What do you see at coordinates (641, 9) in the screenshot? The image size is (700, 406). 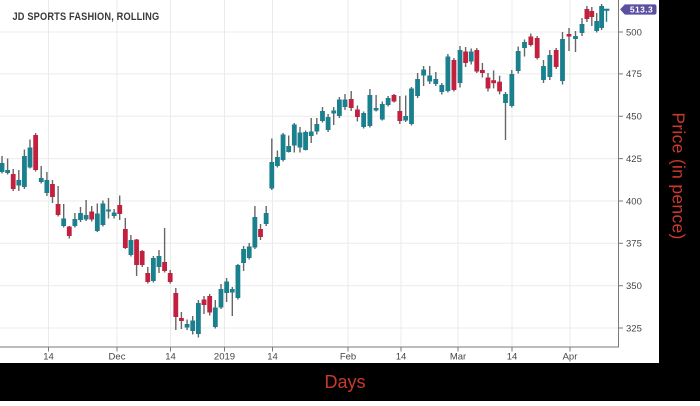 I see `svg-text: 513.3` at bounding box center [641, 9].